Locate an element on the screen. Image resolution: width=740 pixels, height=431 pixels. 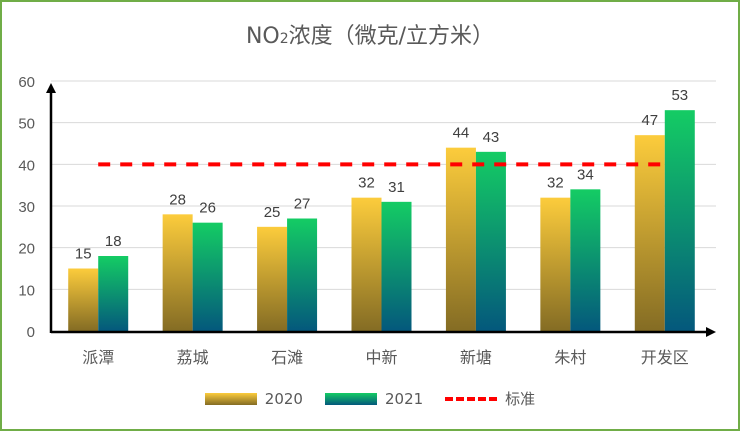
x-tick-label: 新塘 is located at coordinates (476, 357).